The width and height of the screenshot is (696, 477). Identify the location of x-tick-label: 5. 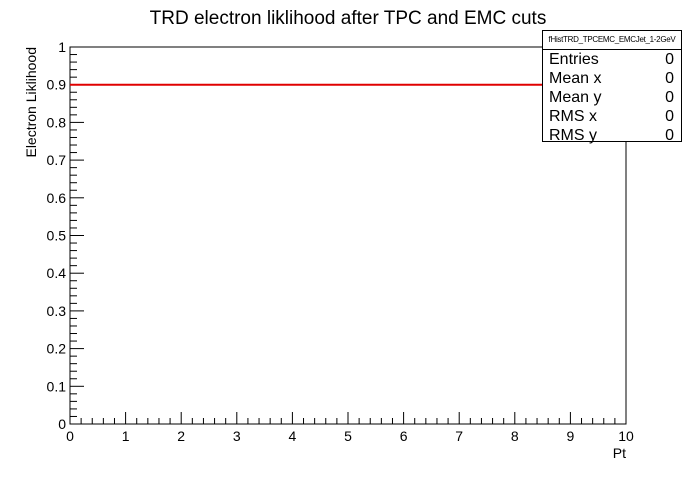
(348, 436).